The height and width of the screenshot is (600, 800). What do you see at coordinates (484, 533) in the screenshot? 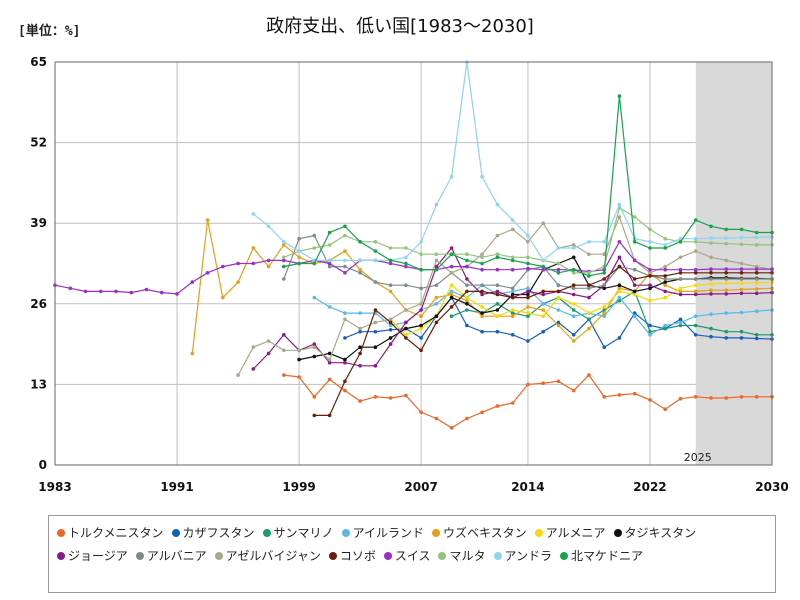
I see `legend-label: ウズベキスタン` at bounding box center [484, 533].